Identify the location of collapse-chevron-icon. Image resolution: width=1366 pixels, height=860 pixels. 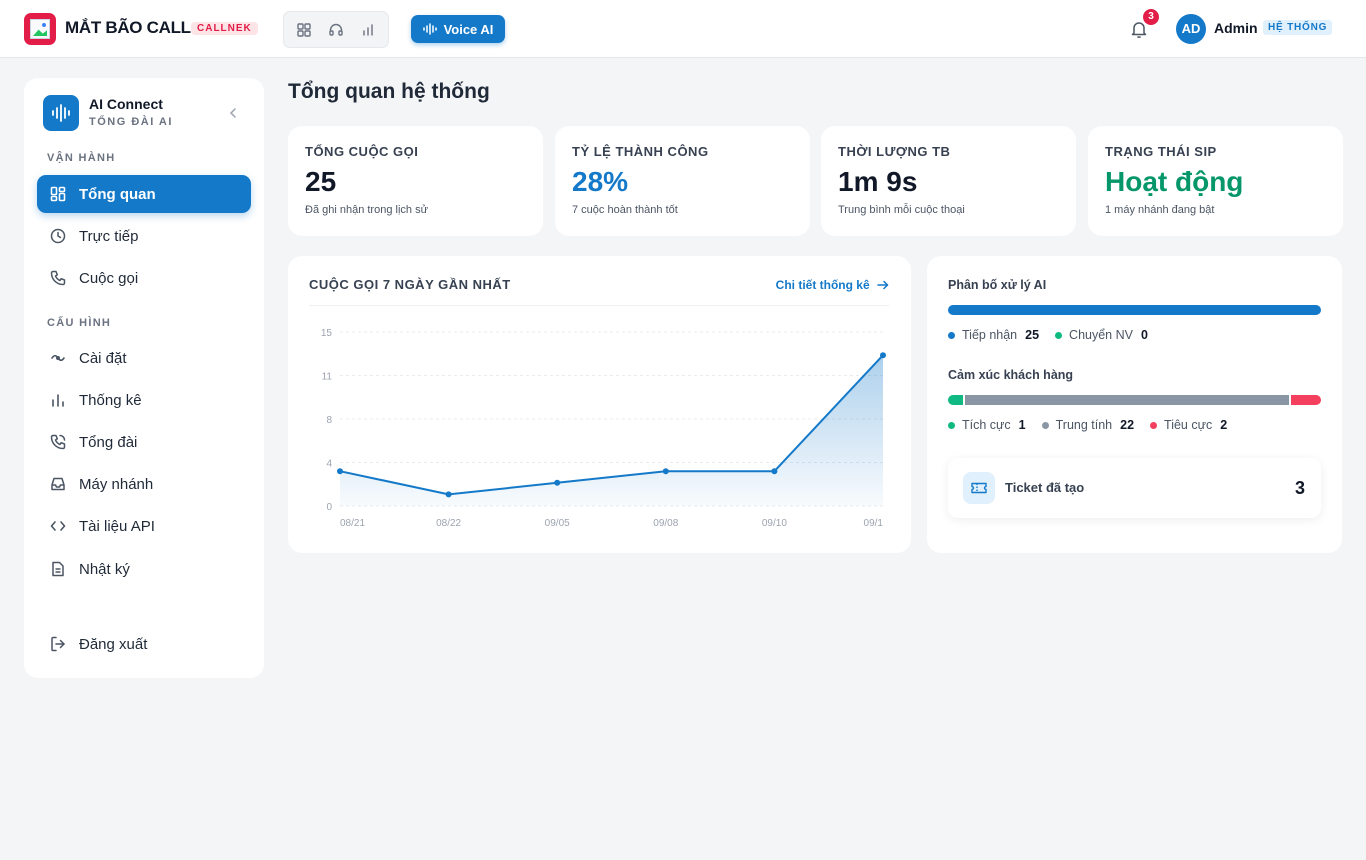
(233, 113).